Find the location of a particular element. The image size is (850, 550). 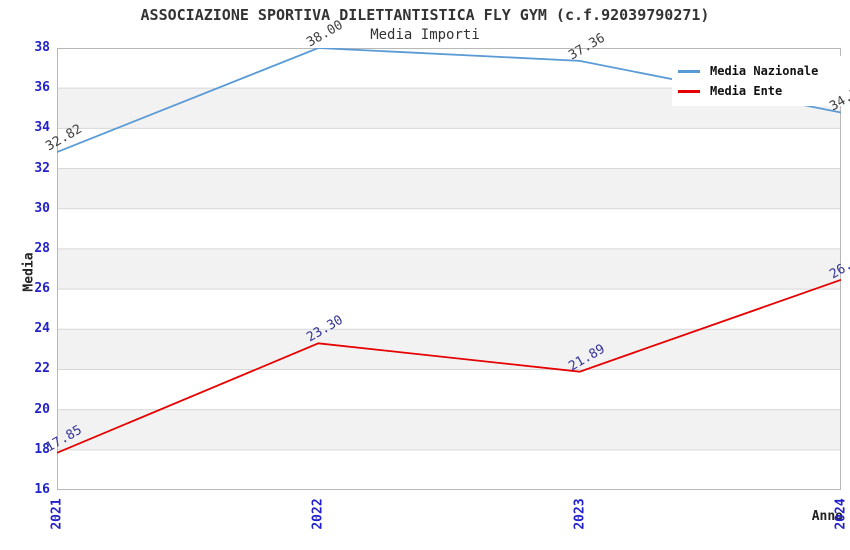

y-tick-label: 30 is located at coordinates (42, 208).